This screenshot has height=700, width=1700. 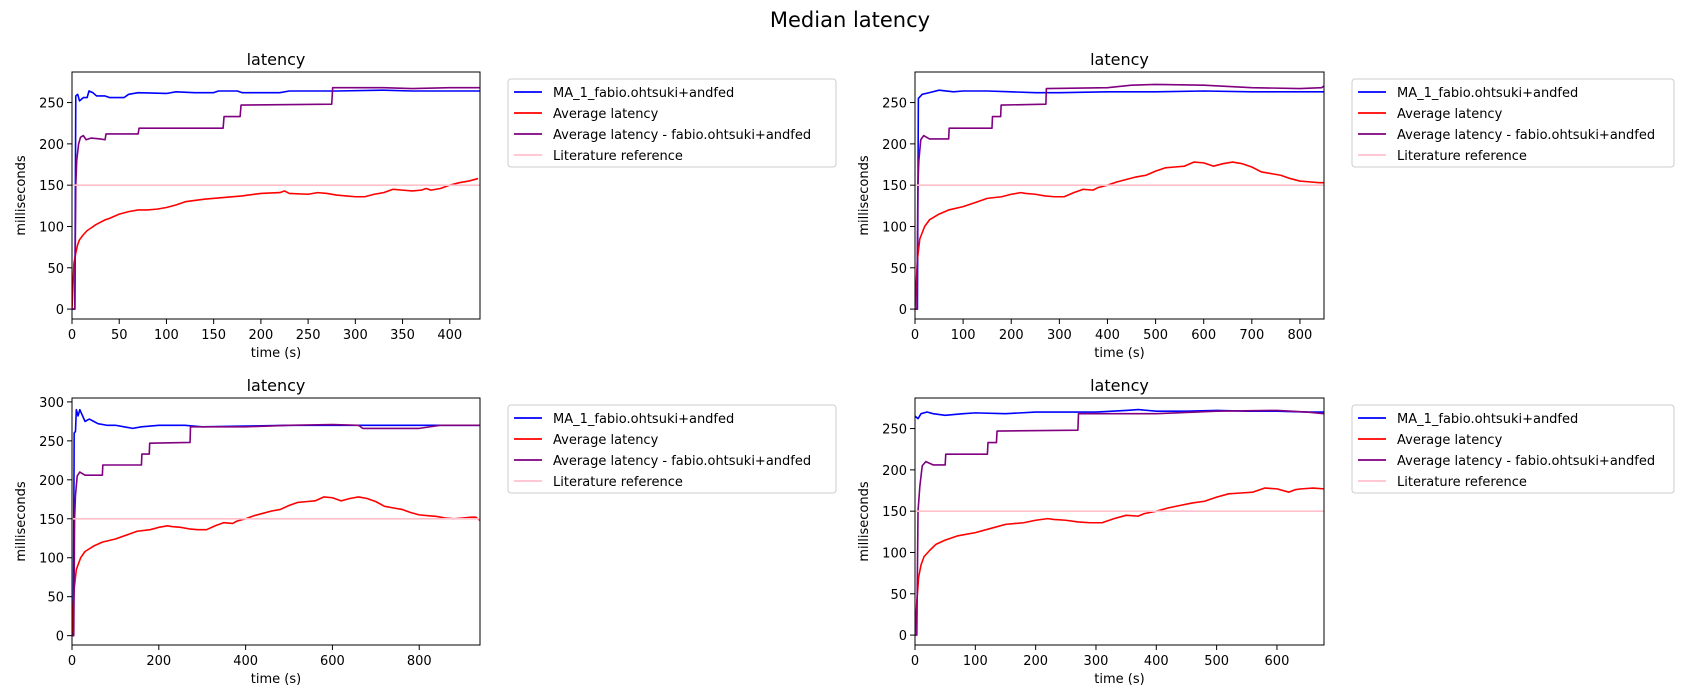 I want to click on x-tick-label: 150, so click(x=213, y=335).